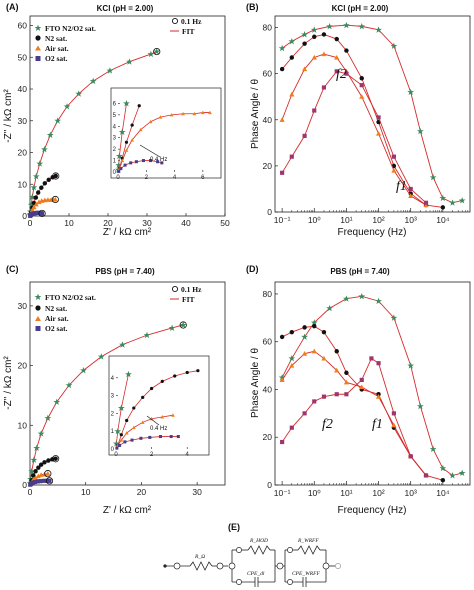  I want to click on circuit-wires, so click(250, 566).